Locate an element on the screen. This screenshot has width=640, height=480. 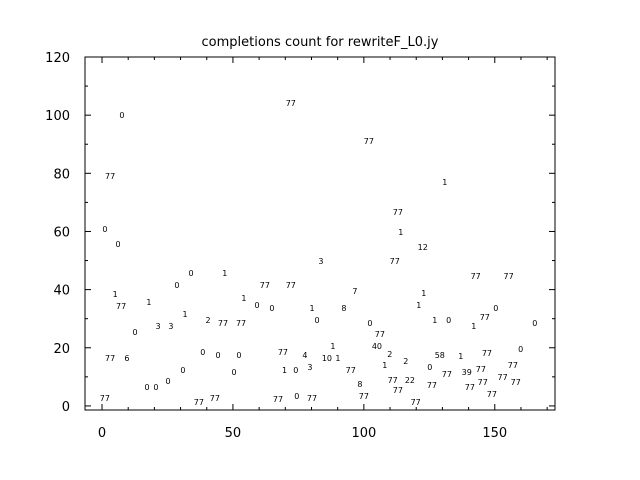
x-tick-label: 100 is located at coordinates (363, 433).